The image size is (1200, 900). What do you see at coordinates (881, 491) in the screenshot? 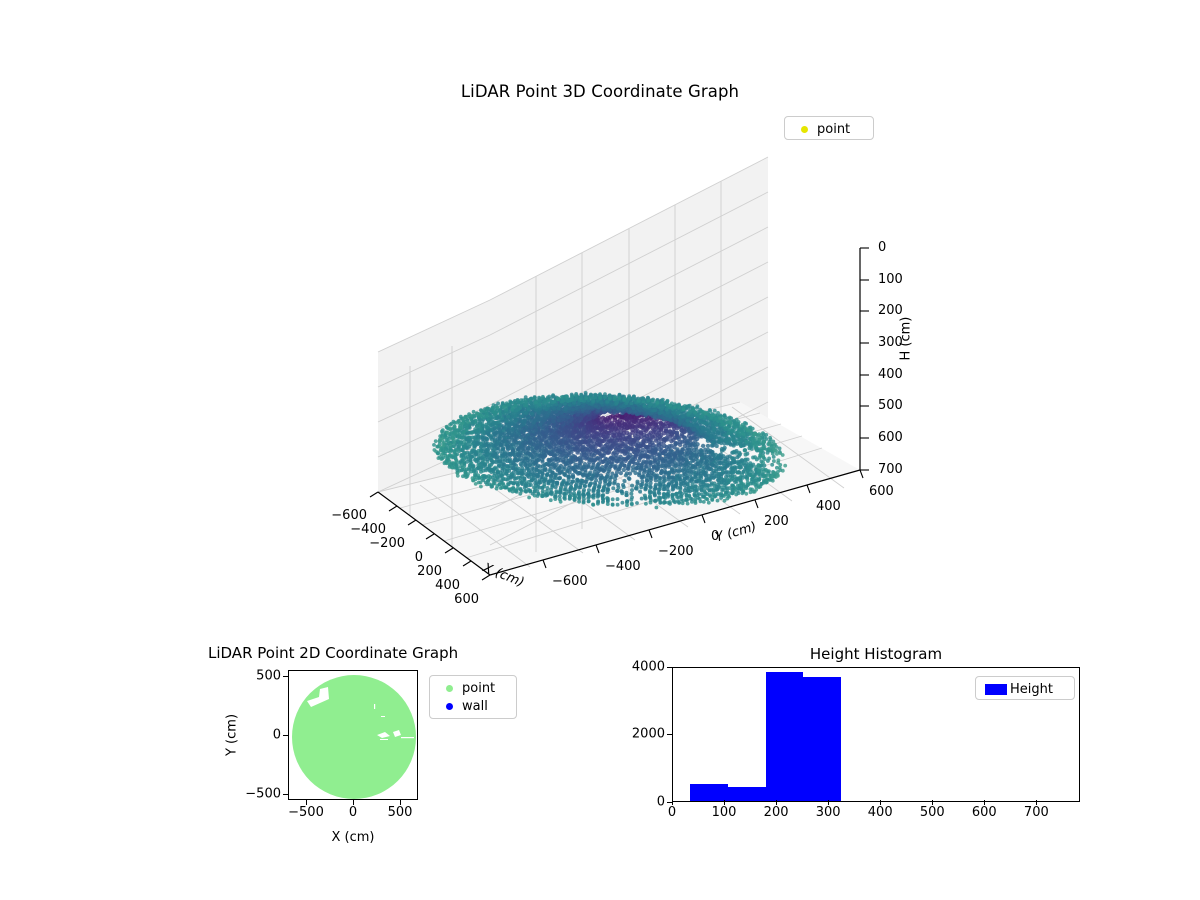
I see `tick-y-6: 600` at bounding box center [881, 491].